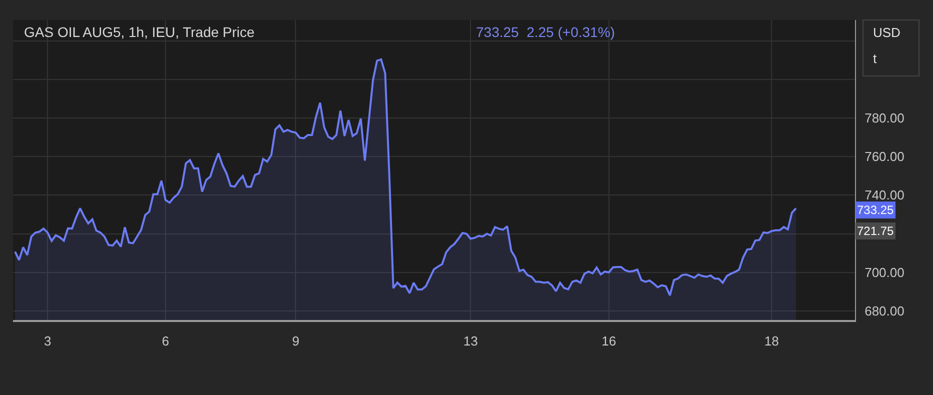 Image resolution: width=933 pixels, height=395 pixels. I want to click on y-tick-label: 780.00, so click(884, 118).